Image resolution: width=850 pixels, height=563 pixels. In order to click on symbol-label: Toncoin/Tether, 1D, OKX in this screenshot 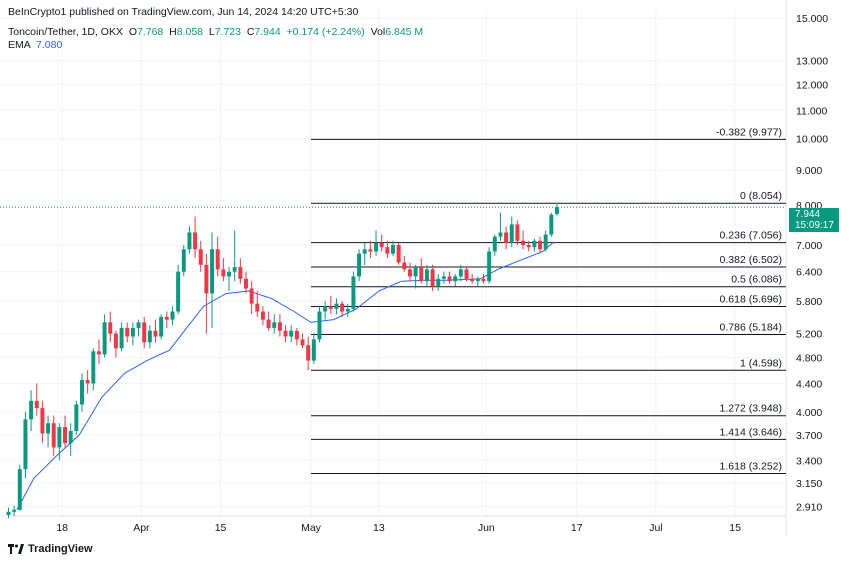, I will do `click(65, 32)`.